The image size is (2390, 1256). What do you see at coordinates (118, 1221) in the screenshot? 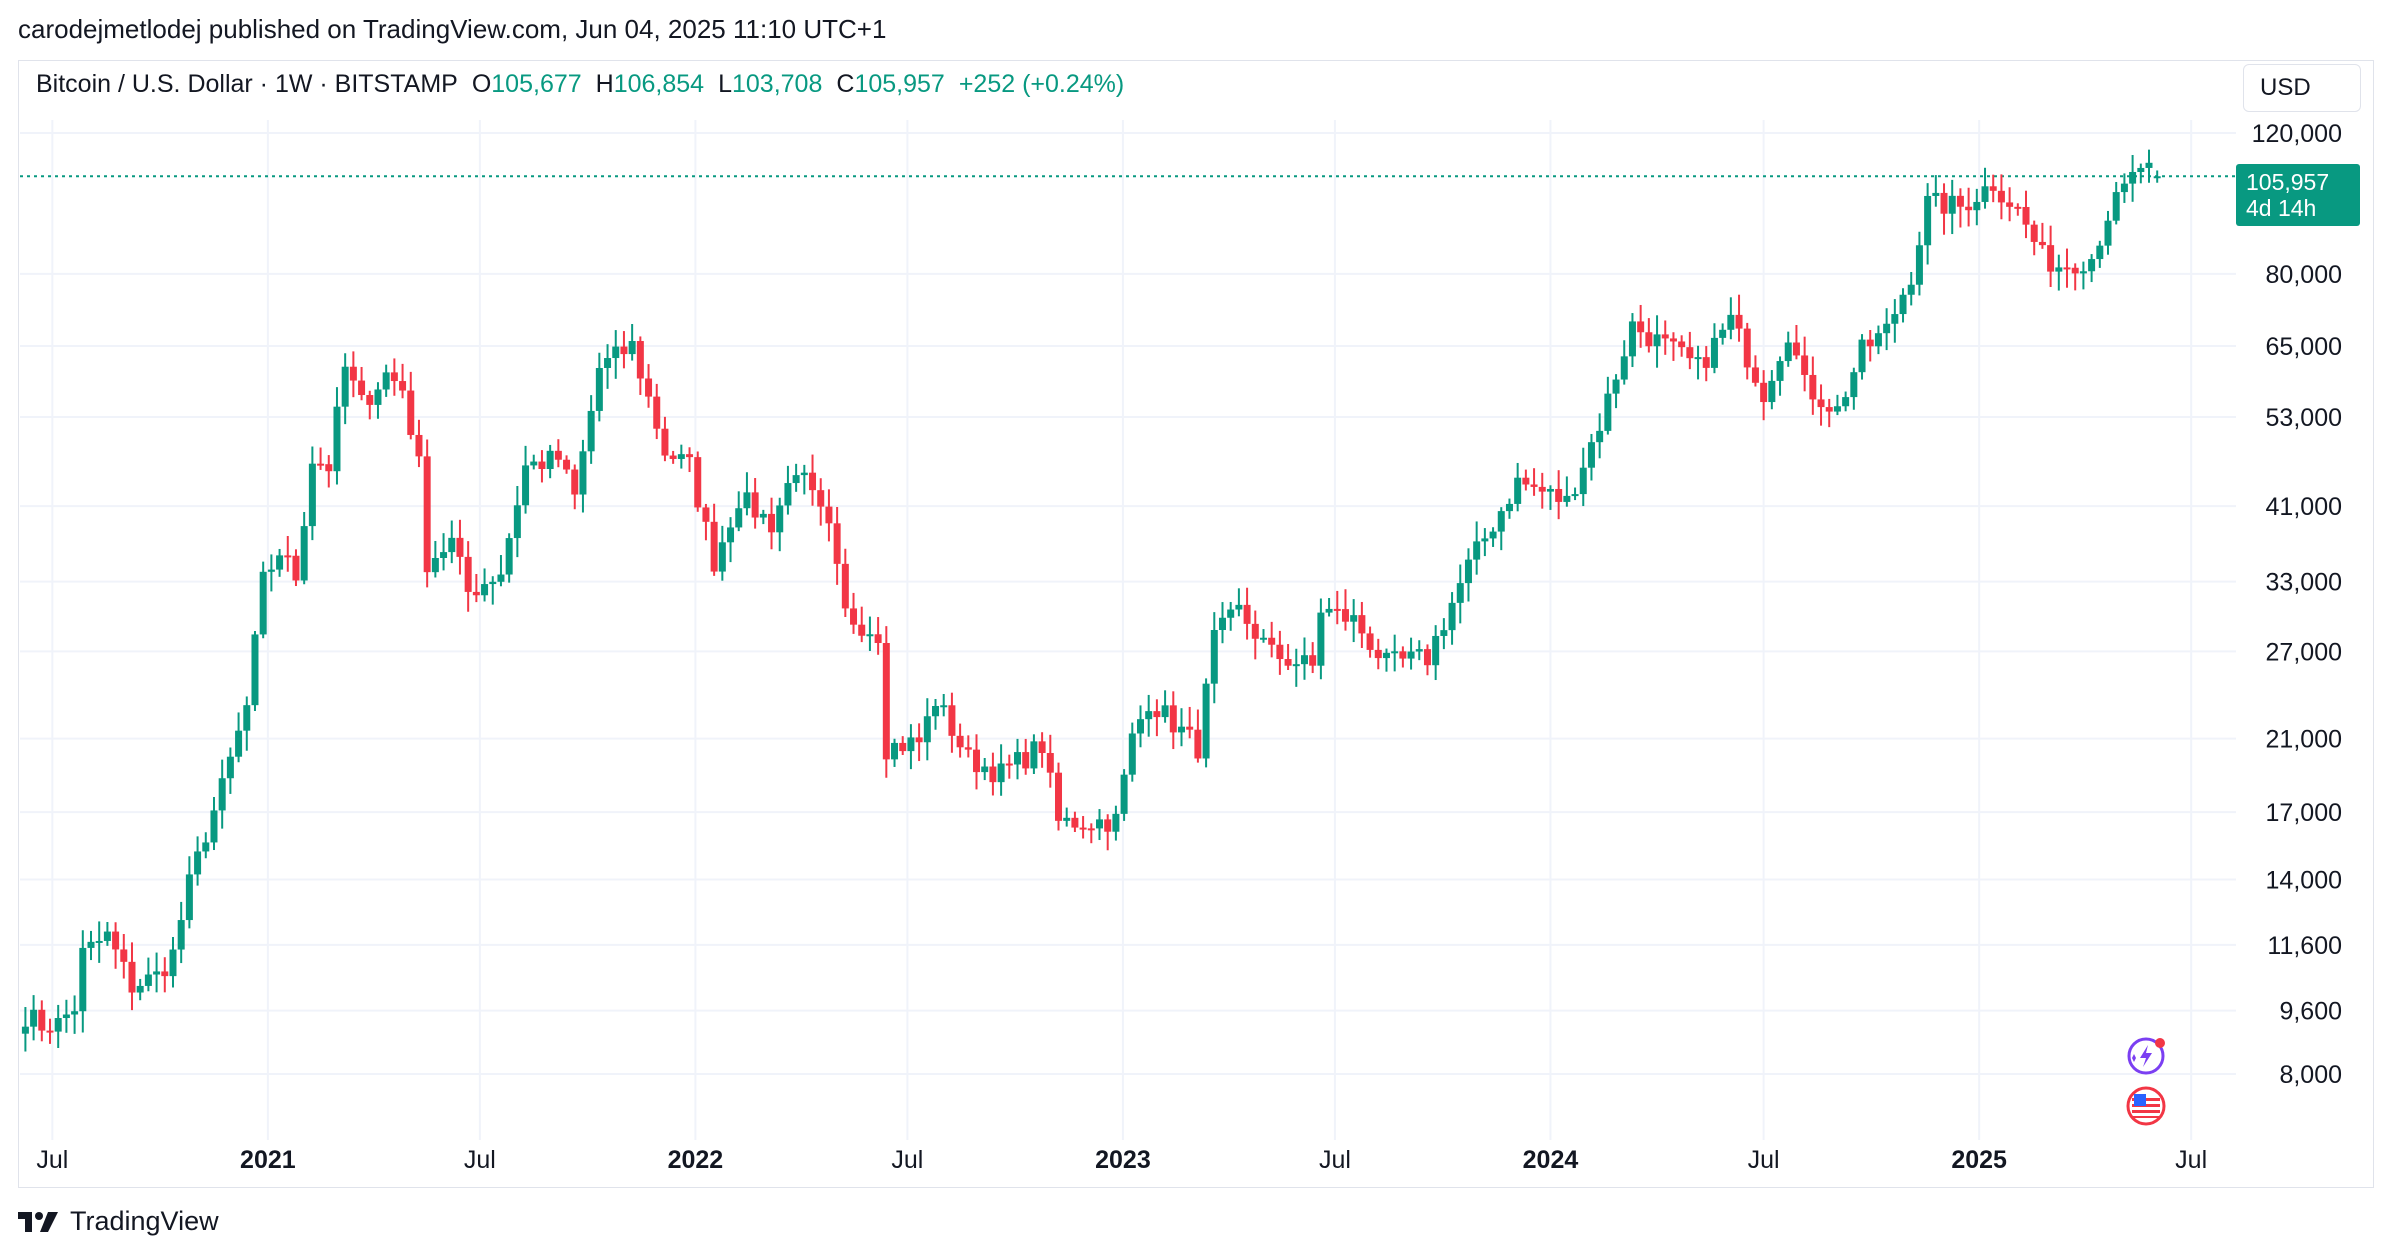
I see `tradingview-brand: TradingView` at bounding box center [118, 1221].